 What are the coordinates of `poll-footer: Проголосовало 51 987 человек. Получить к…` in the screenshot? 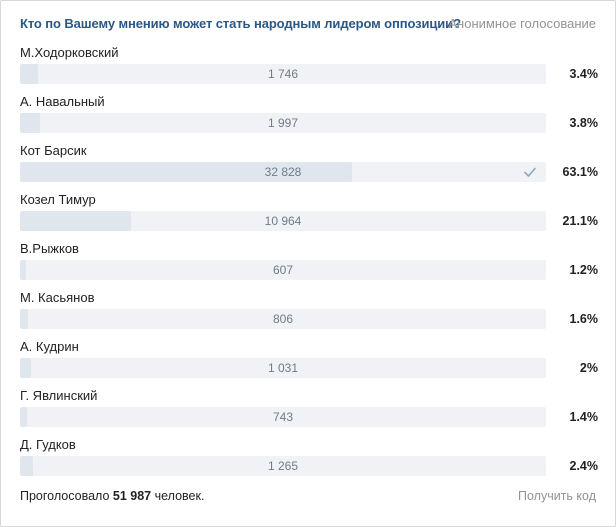 It's located at (308, 499).